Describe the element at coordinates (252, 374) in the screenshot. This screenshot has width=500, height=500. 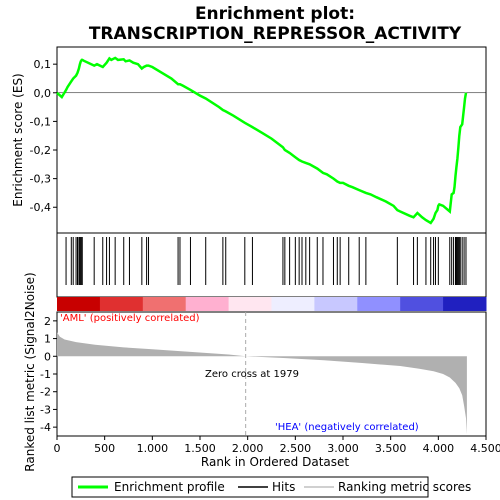
I see `zero-cross-label: Zero cross at 1979` at that location.